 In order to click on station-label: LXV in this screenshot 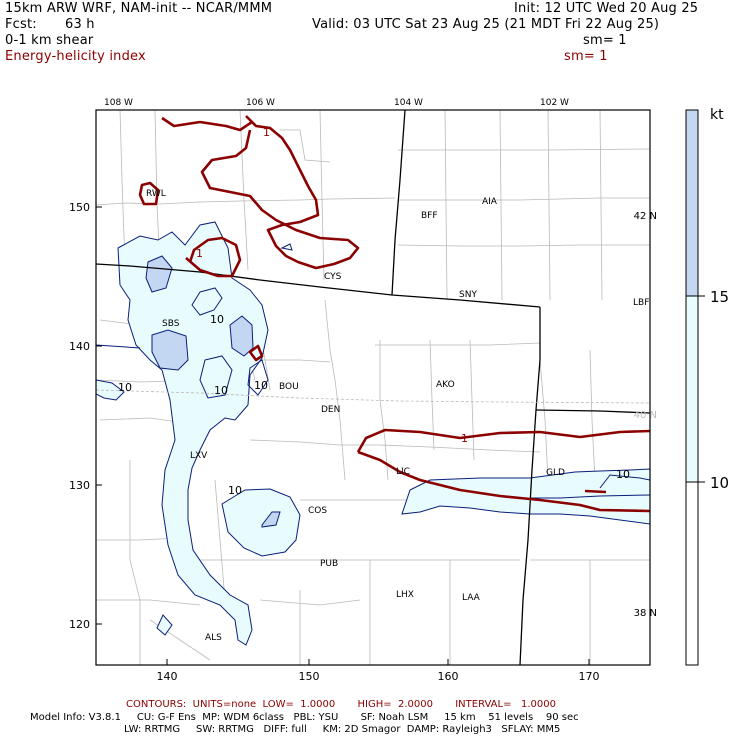, I will do `click(199, 456)`.